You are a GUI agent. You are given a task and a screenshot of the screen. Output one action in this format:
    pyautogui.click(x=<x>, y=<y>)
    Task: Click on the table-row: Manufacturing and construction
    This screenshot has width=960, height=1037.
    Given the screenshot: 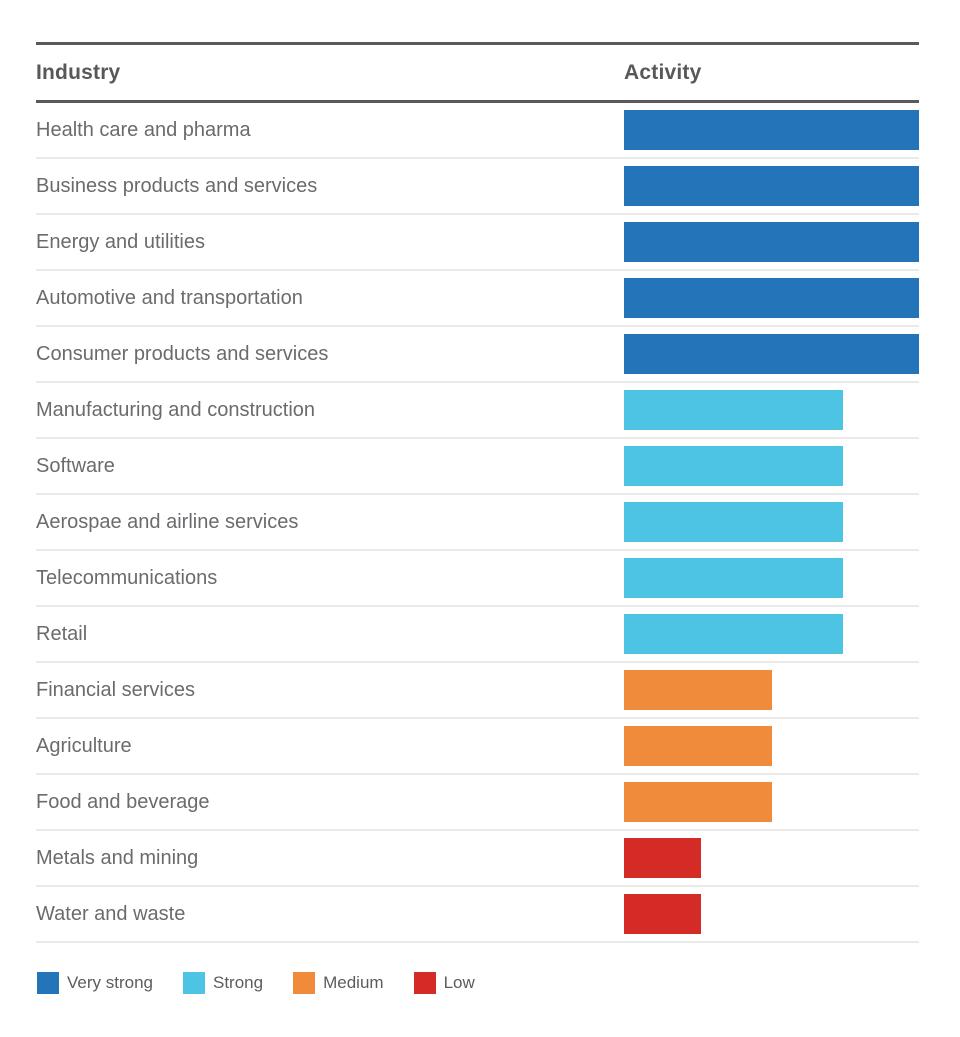 What is the action you would take?
    pyautogui.click(x=477, y=411)
    